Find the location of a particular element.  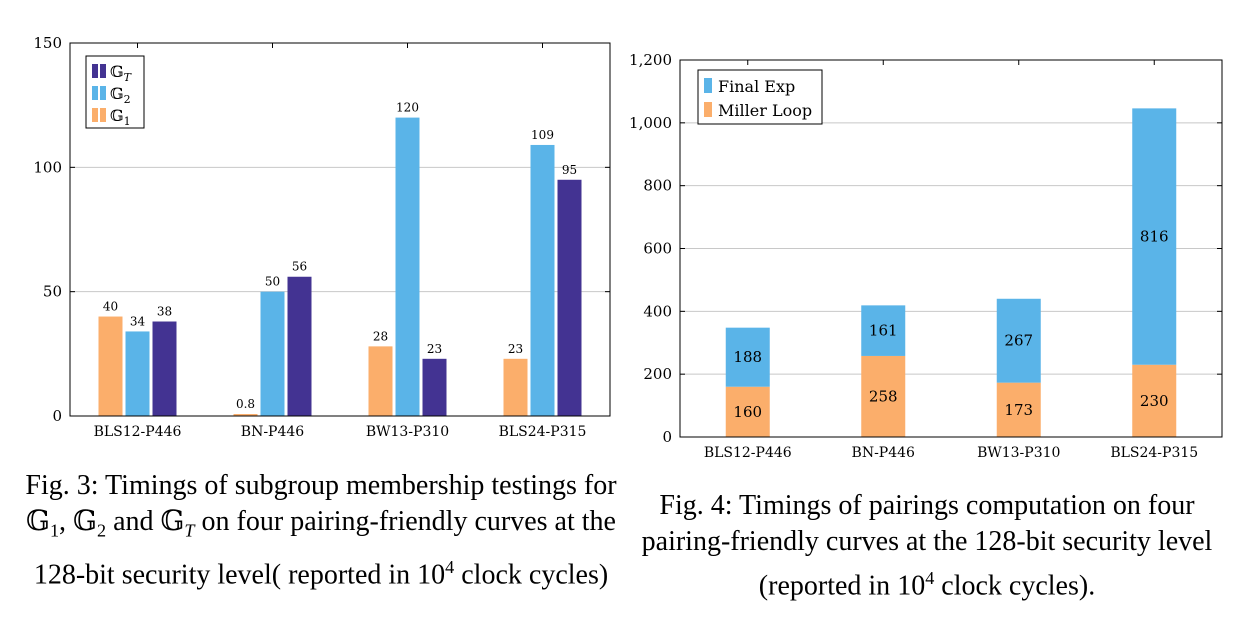

fig3-category-label: BN-P446 is located at coordinates (273, 432).